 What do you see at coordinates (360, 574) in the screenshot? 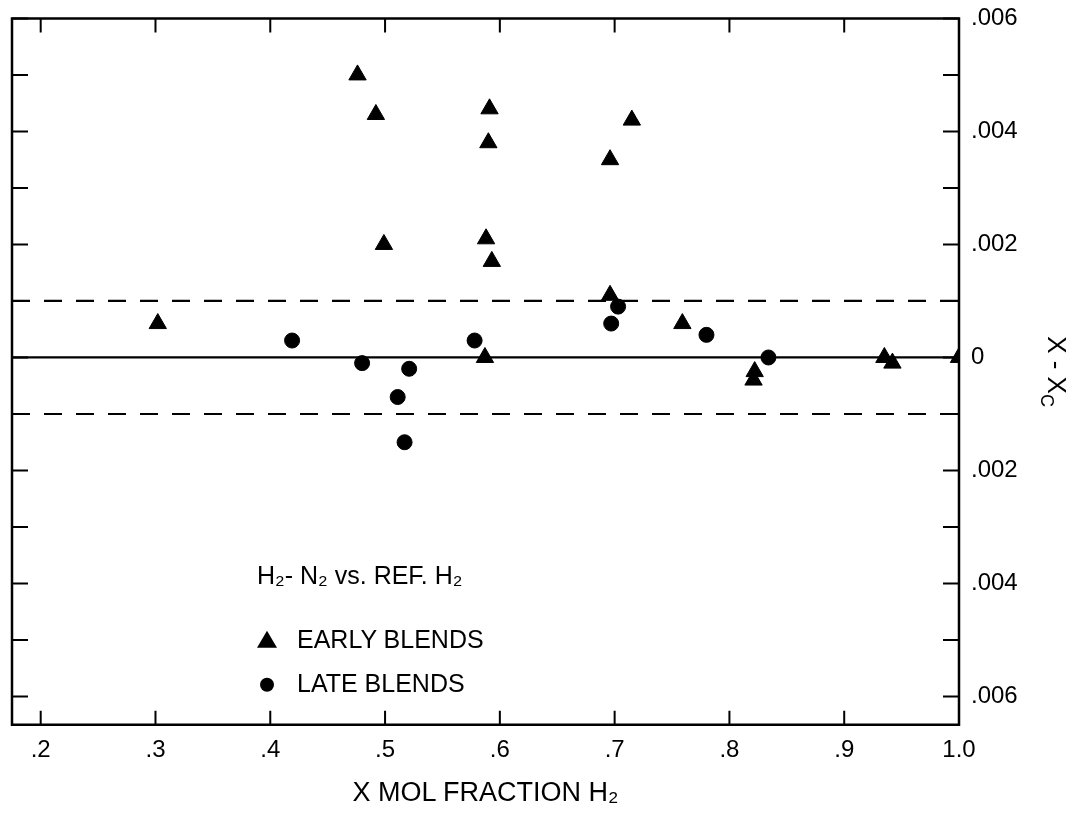
I see `annotation: H₂- N₂ vs. REF. H₂` at bounding box center [360, 574].